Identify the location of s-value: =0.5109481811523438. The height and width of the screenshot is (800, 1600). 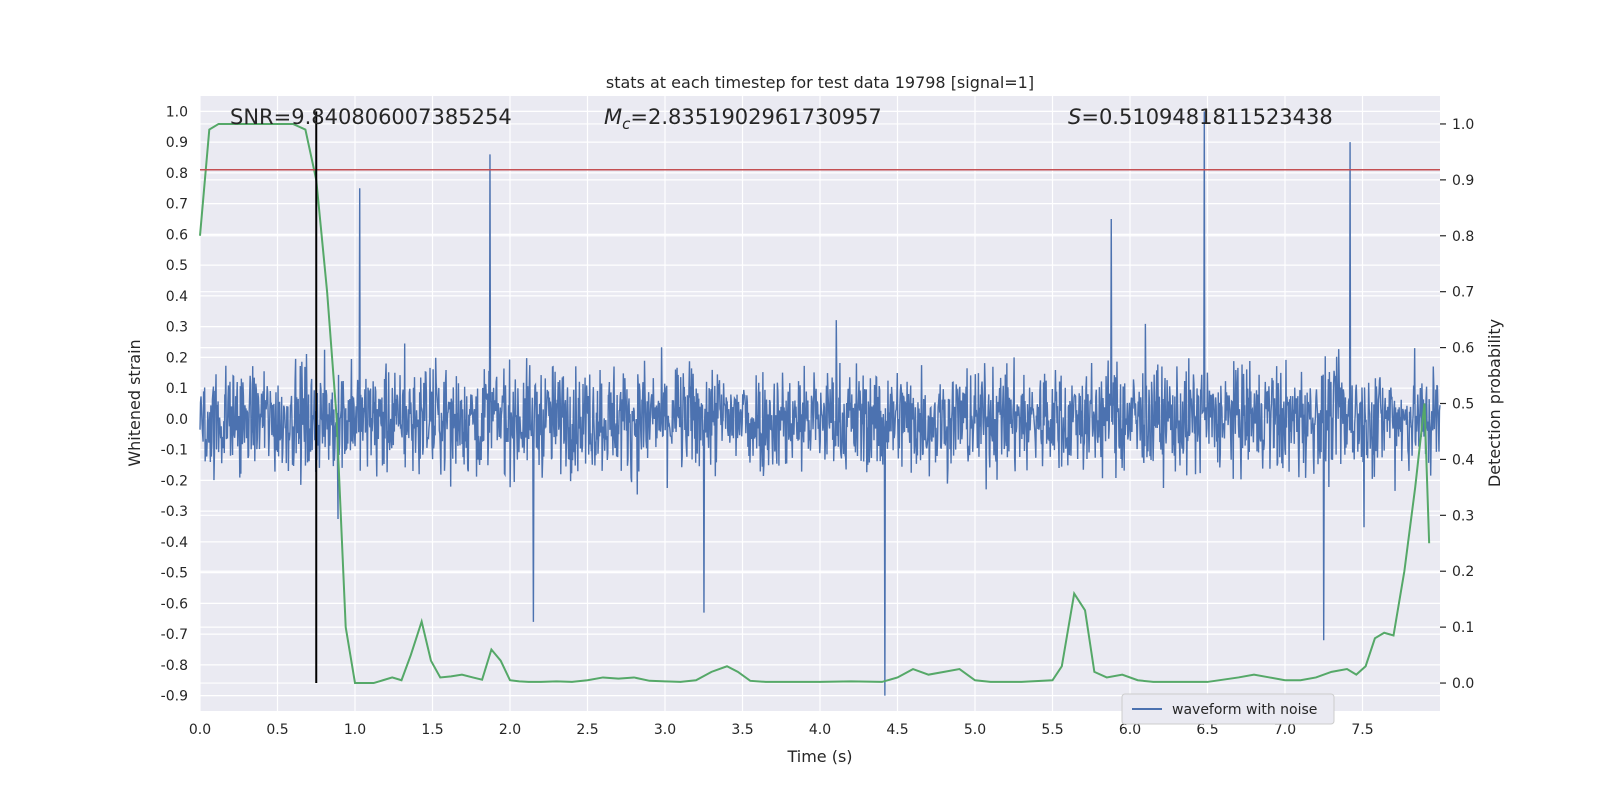
(1206, 117).